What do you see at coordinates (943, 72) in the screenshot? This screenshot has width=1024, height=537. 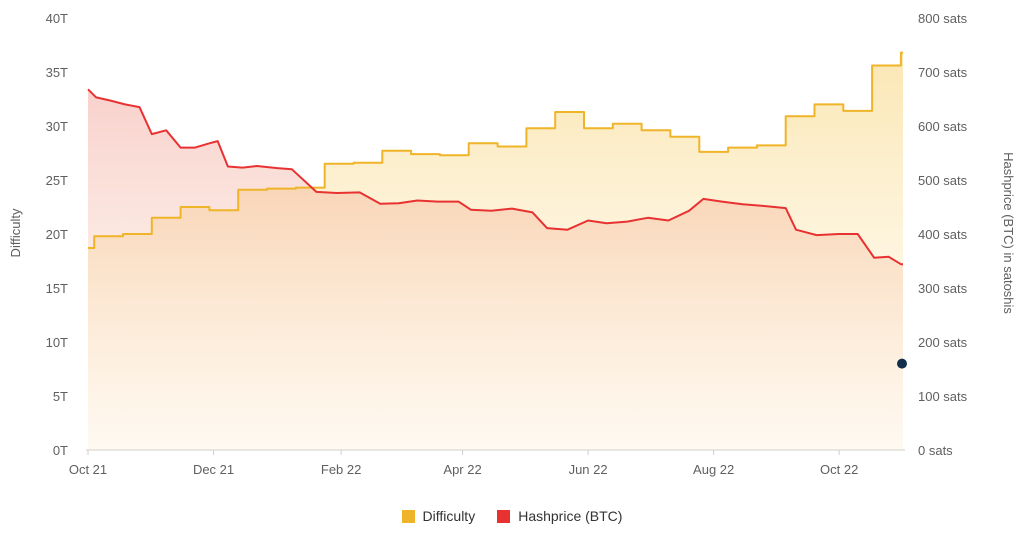 I see `y-tick-label-right: 700 sats` at bounding box center [943, 72].